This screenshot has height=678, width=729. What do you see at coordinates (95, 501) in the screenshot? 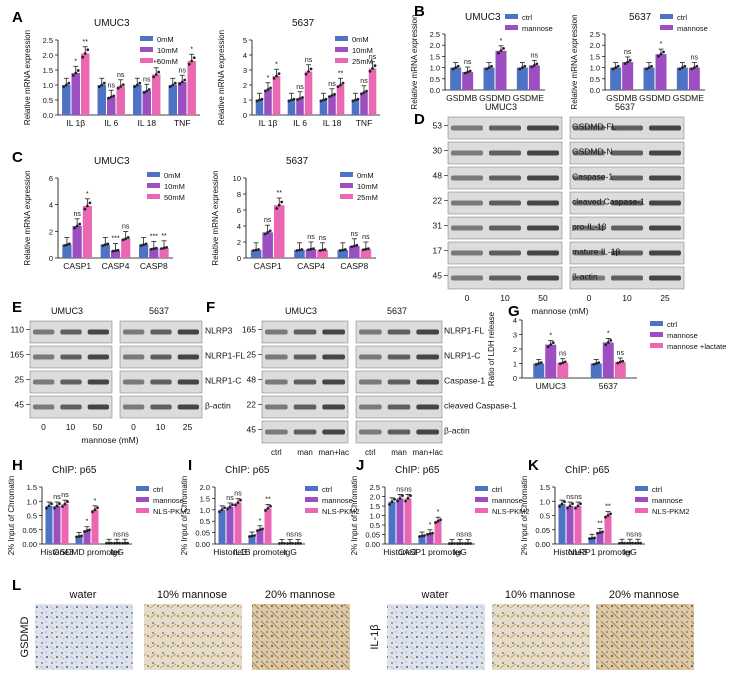
I see `significance-label: *` at bounding box center [95, 501].